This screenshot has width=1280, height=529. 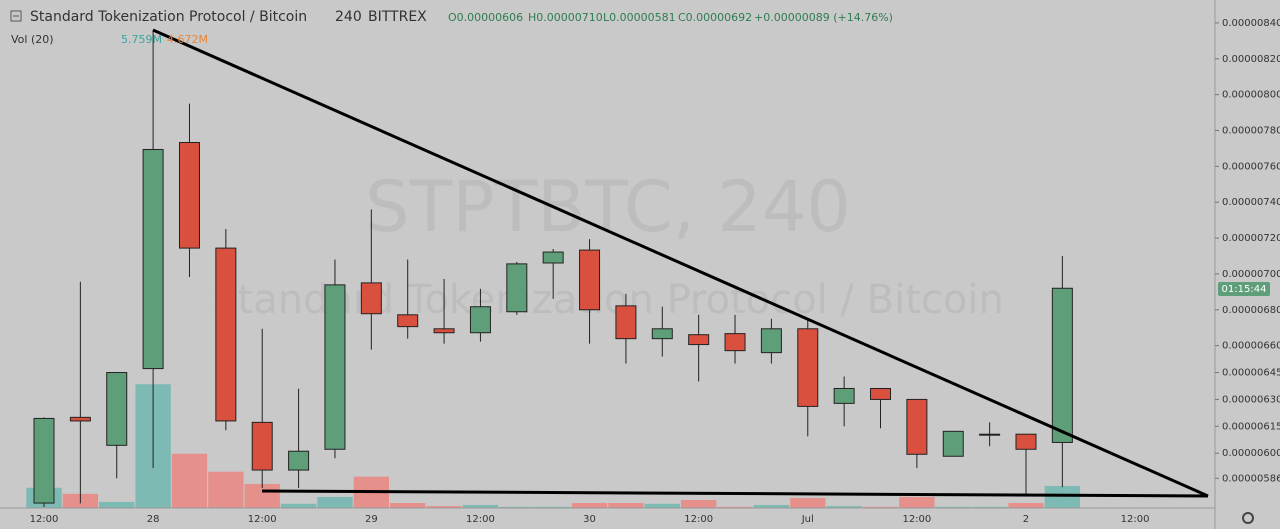 What do you see at coordinates (187, 39) in the screenshot?
I see `volume-ma: 4.672M` at bounding box center [187, 39].